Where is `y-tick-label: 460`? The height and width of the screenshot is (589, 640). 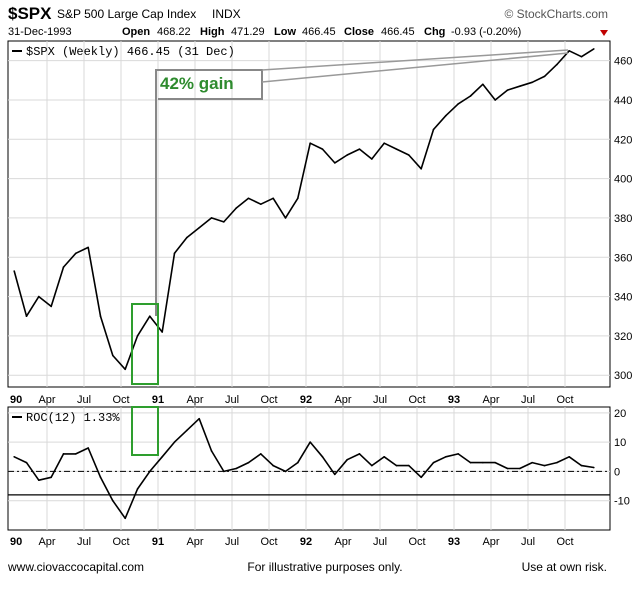
y-tick-label: 460 is located at coordinates (623, 62).